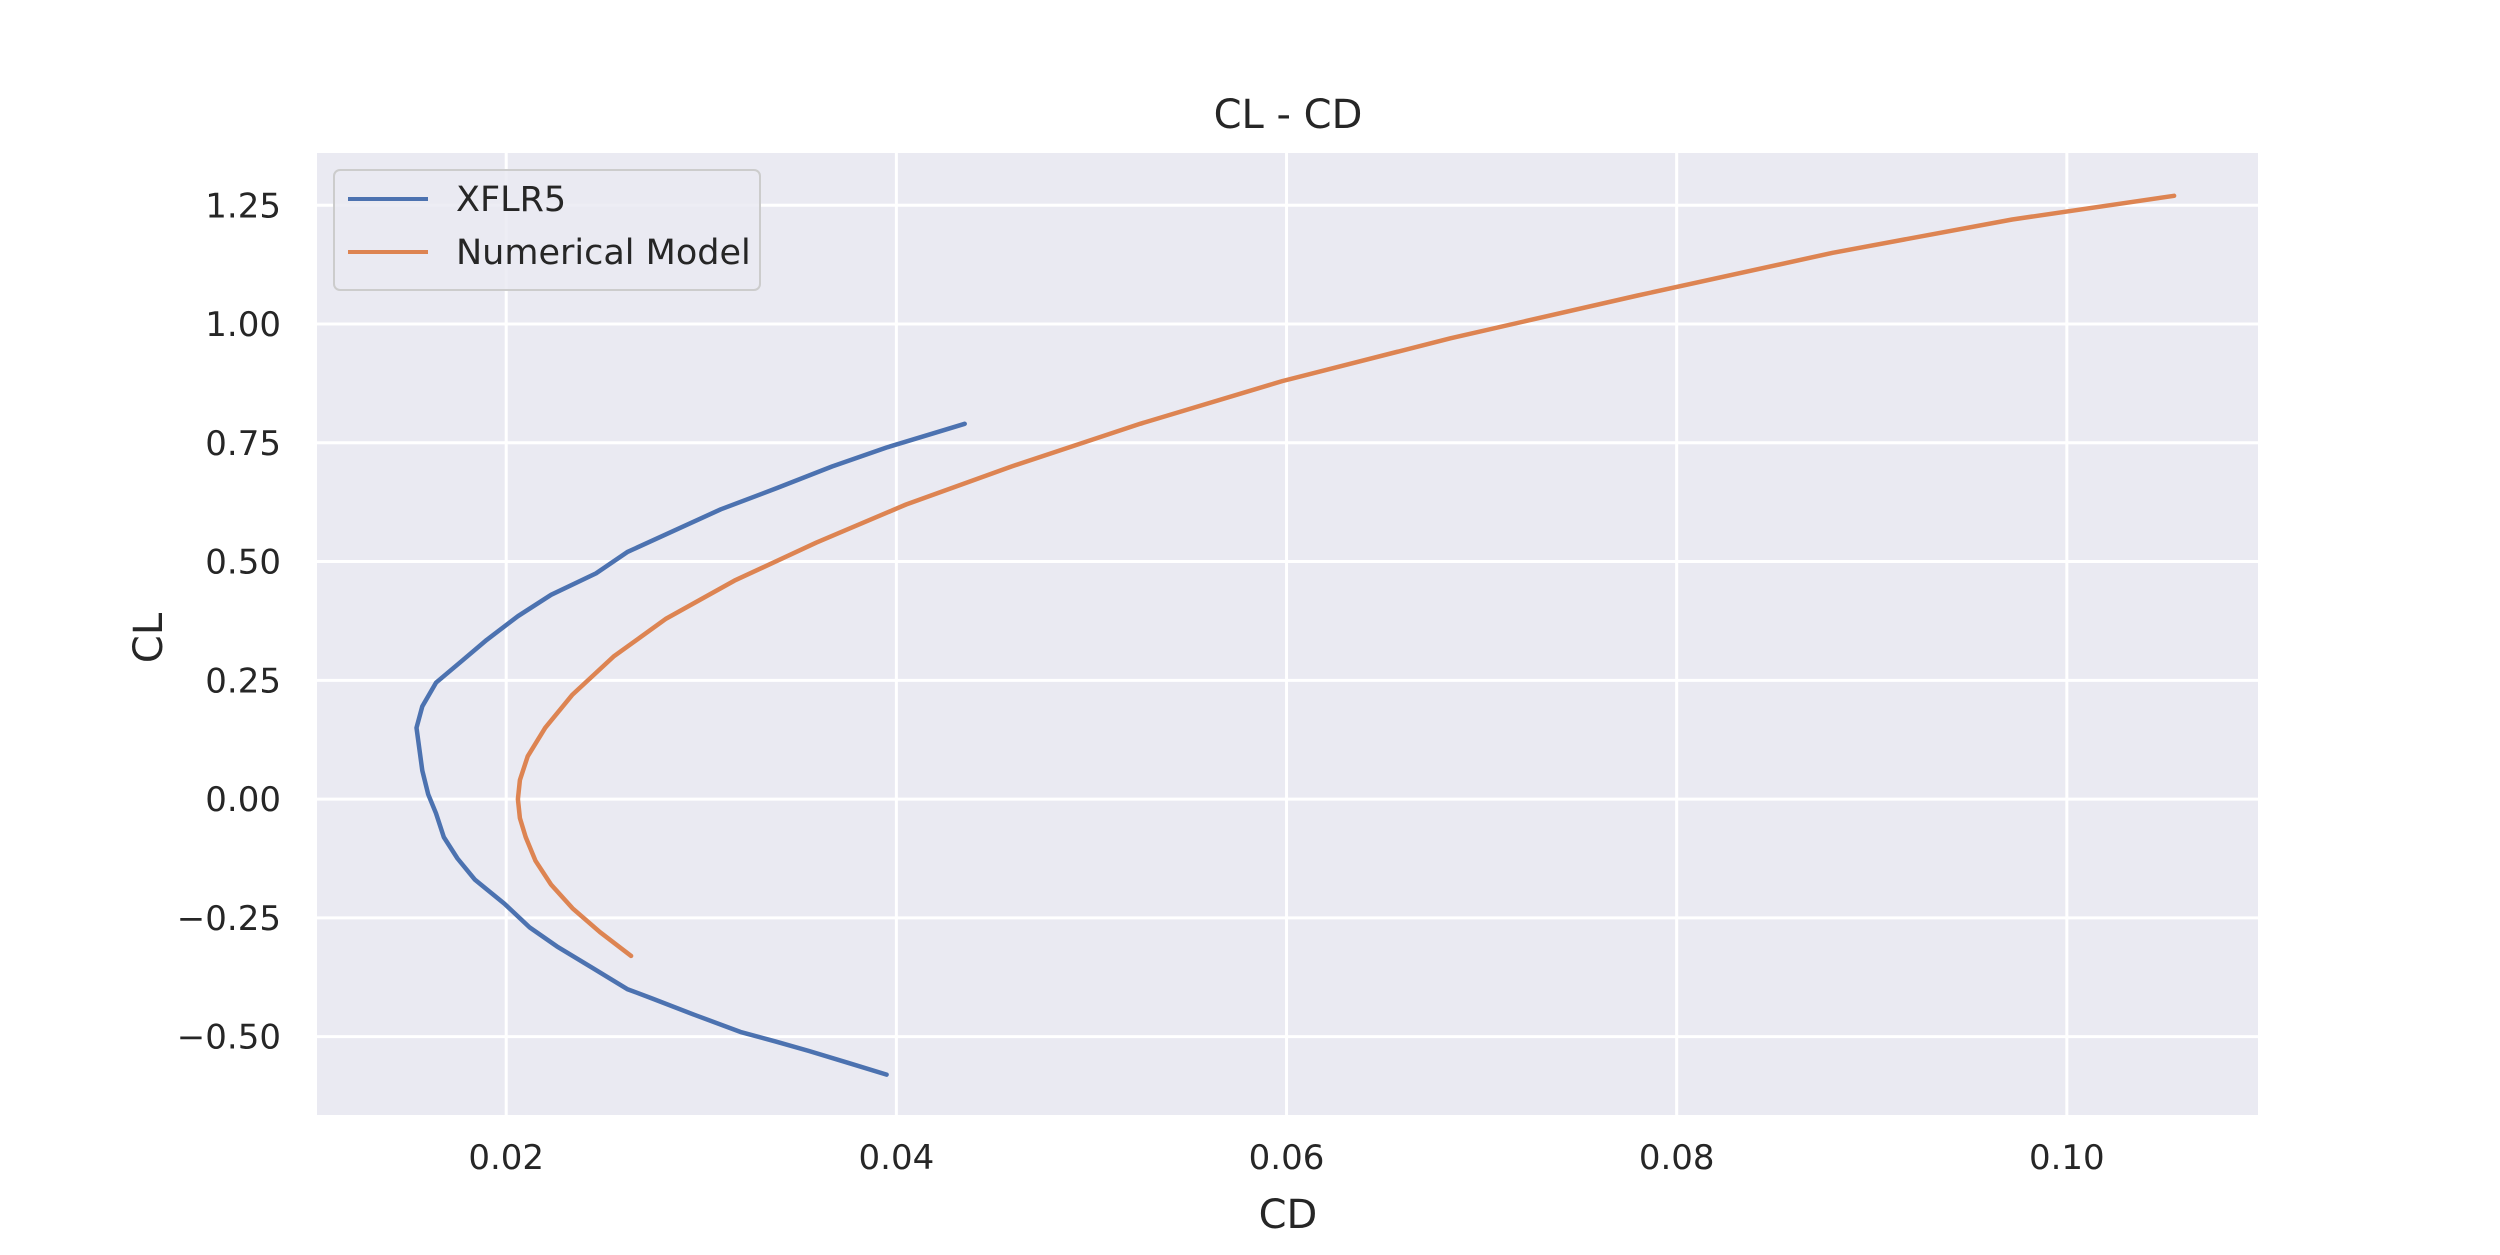  Describe the element at coordinates (243, 800) in the screenshot. I see `y-tick-label: 0.00` at that location.